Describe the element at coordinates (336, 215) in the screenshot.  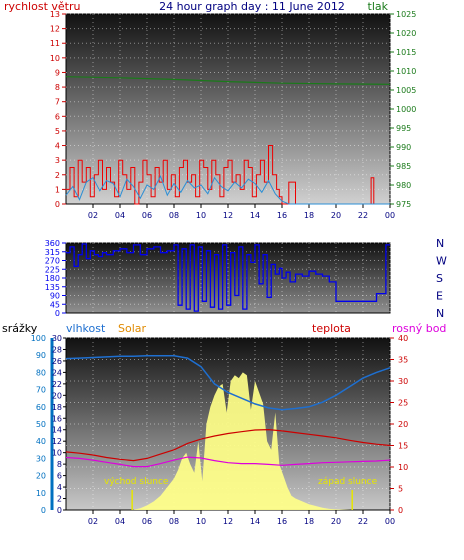
I see `wind-xtick-label: 20` at that location.